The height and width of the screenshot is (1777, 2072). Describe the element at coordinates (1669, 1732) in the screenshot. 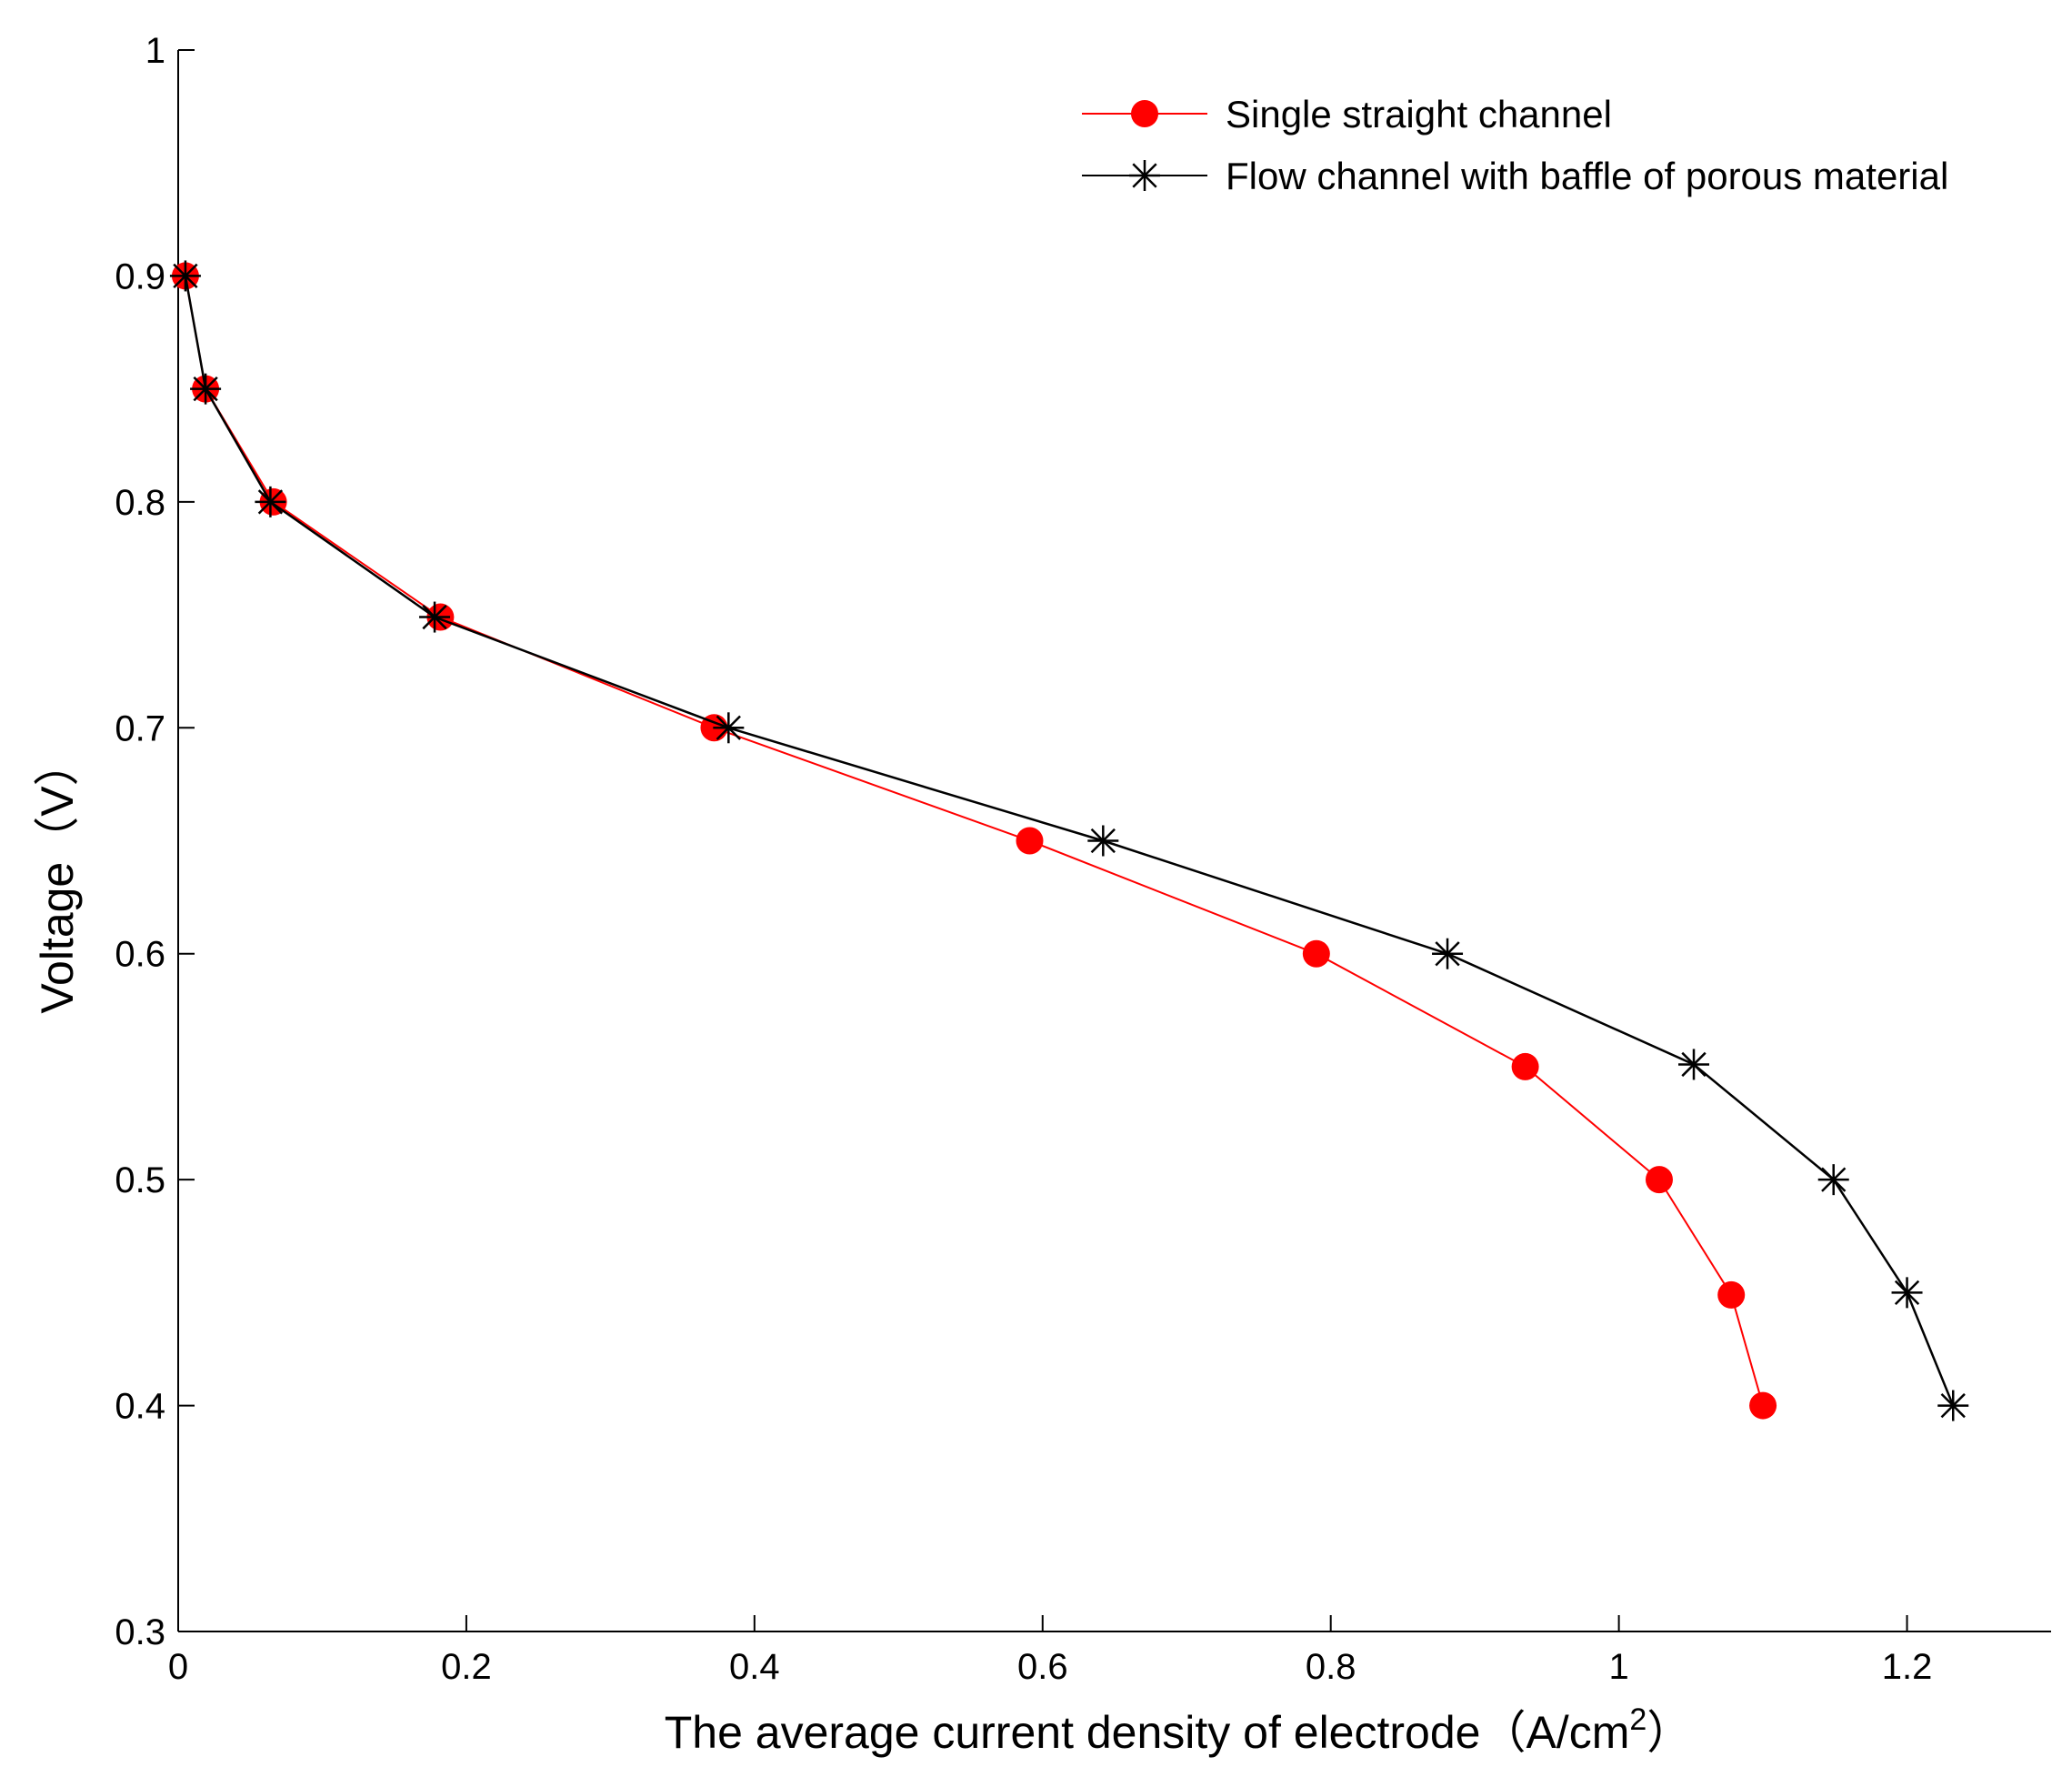

I see `x-axis-title-close: ）` at that location.